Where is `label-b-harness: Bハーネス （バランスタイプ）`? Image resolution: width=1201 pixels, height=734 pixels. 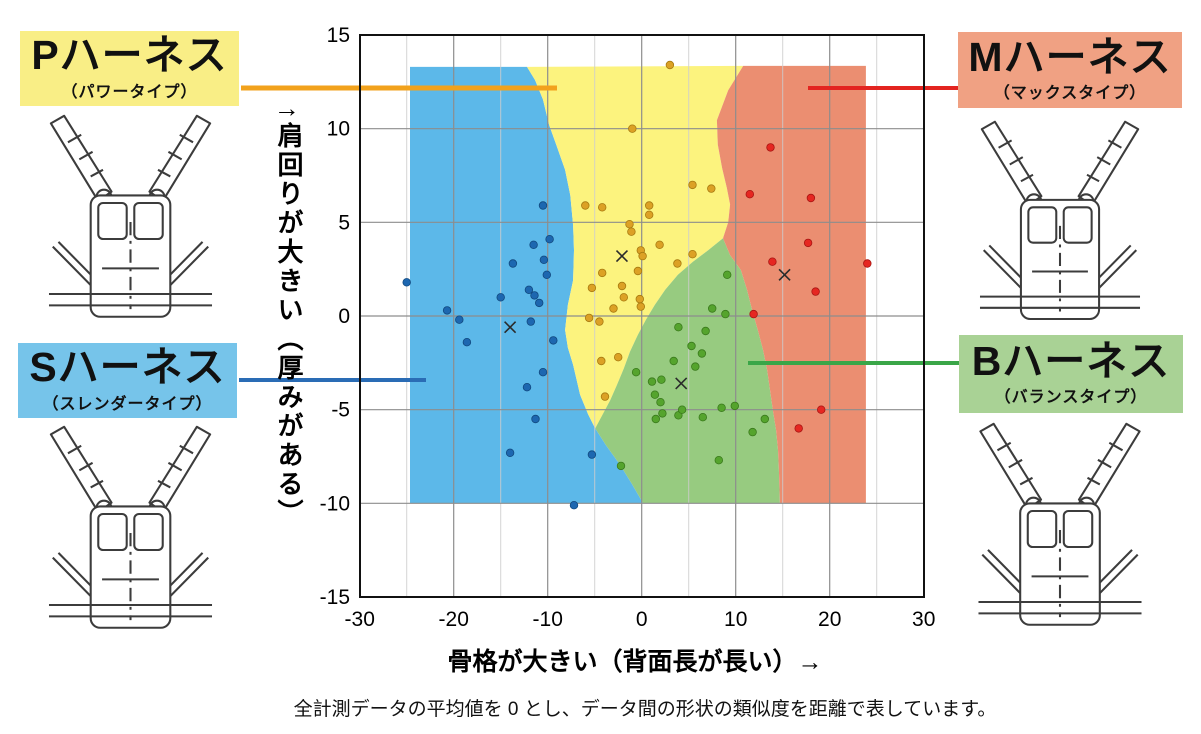
label-b-harness: Bハーネス （バランスタイプ） is located at coordinates (1071, 374).